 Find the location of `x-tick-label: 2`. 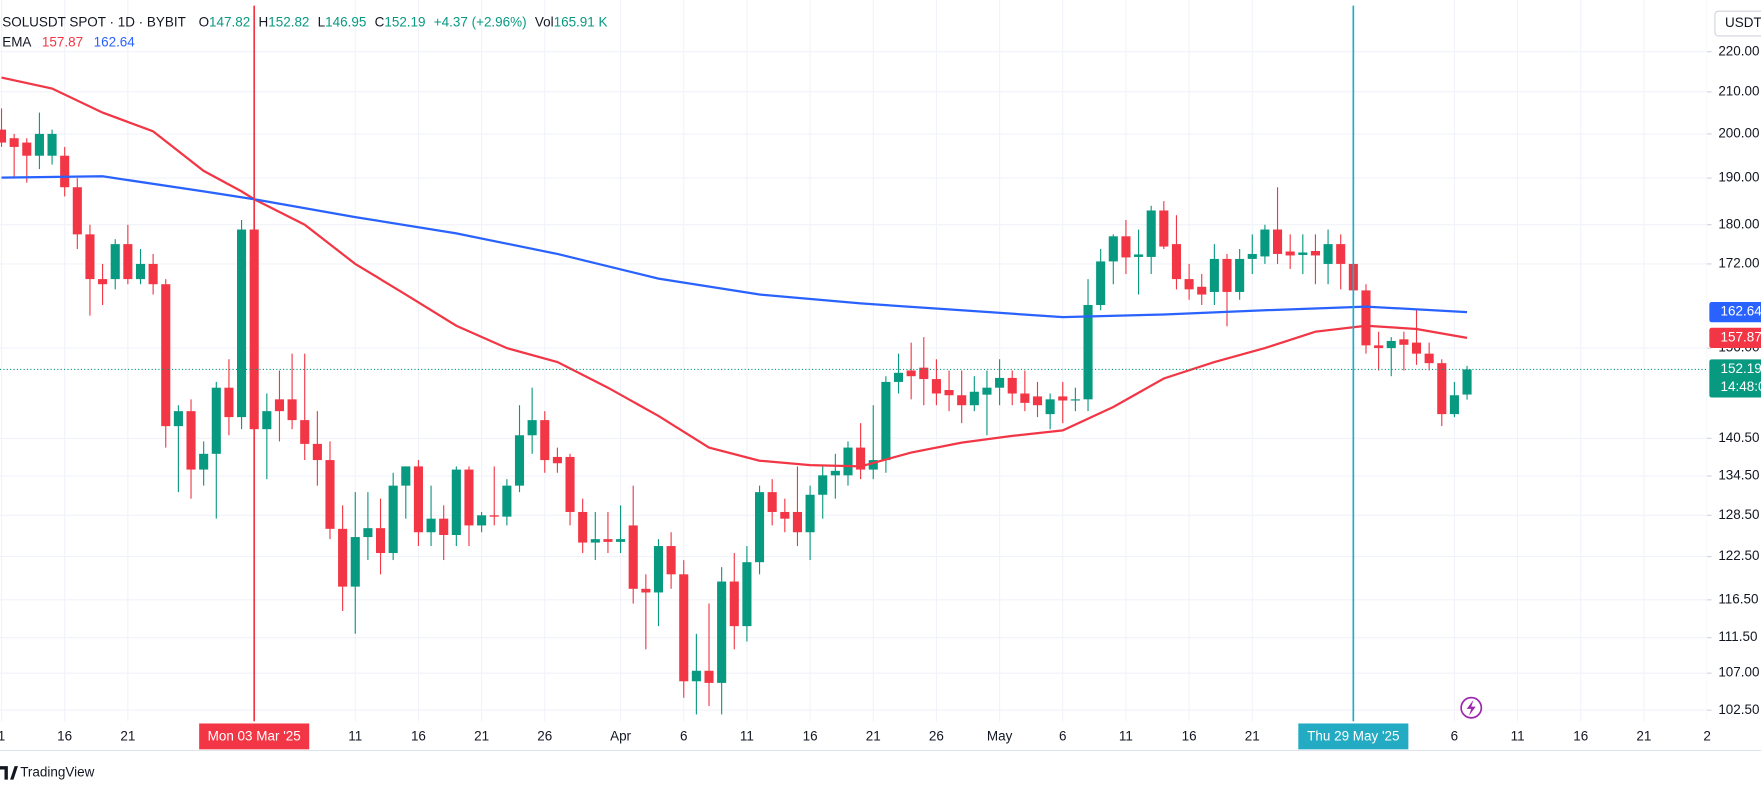

x-tick-label: 2 is located at coordinates (1706, 736).